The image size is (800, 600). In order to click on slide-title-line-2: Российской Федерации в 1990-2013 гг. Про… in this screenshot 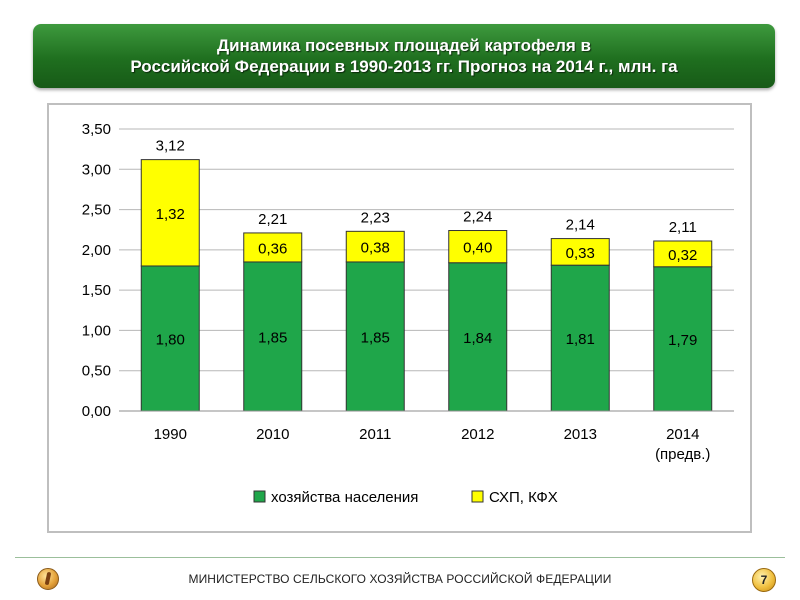, I will do `click(404, 66)`.